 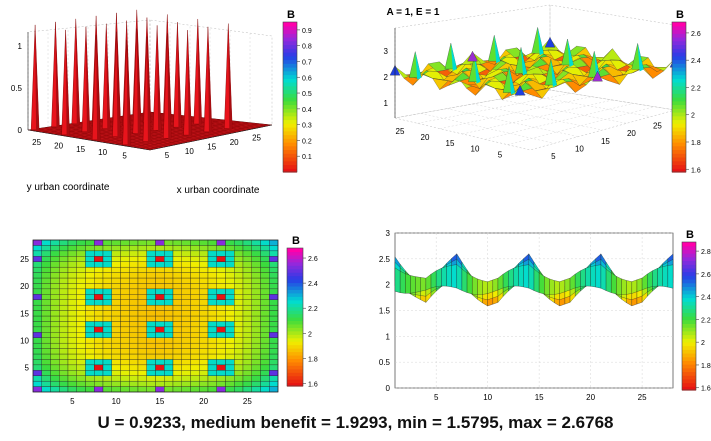 I want to click on p1-z-tick-label: 0, so click(x=20, y=130).